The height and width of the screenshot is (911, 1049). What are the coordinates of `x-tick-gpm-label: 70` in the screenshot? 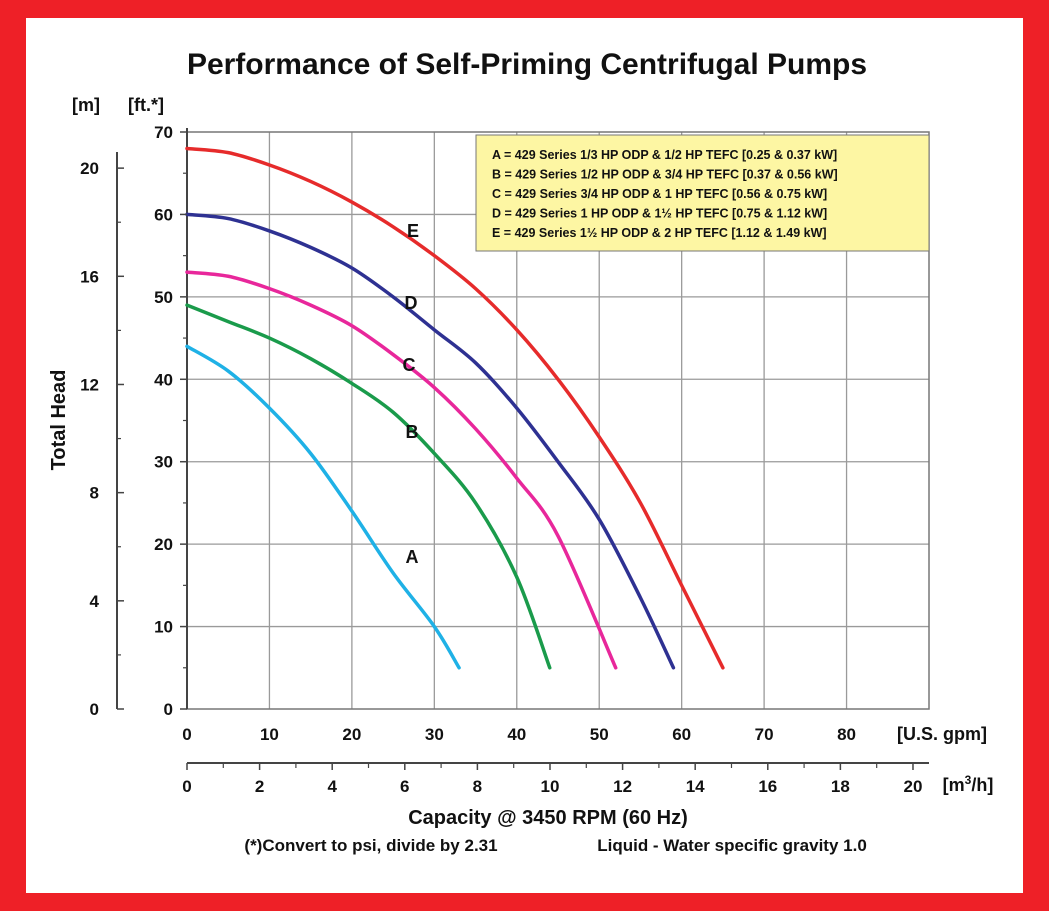 It's located at (764, 734).